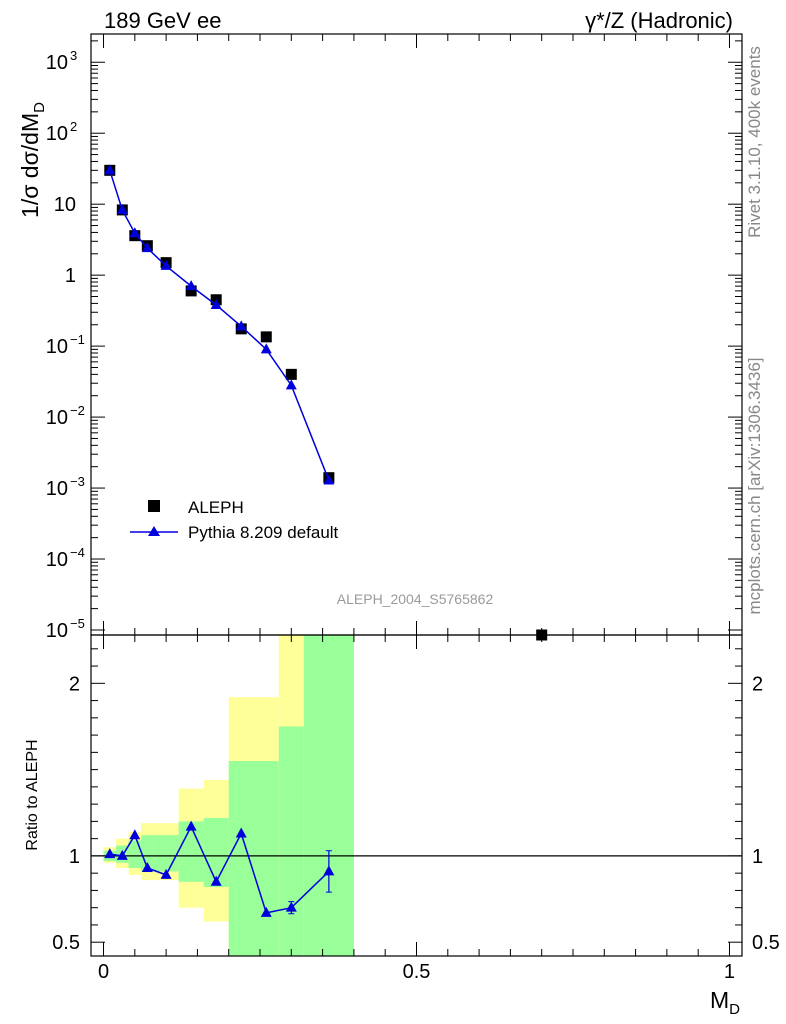 This screenshot has height=1024, width=786. What do you see at coordinates (66, 943) in the screenshot?
I see `ratio-ytick-label-0: 0.5` at bounding box center [66, 943].